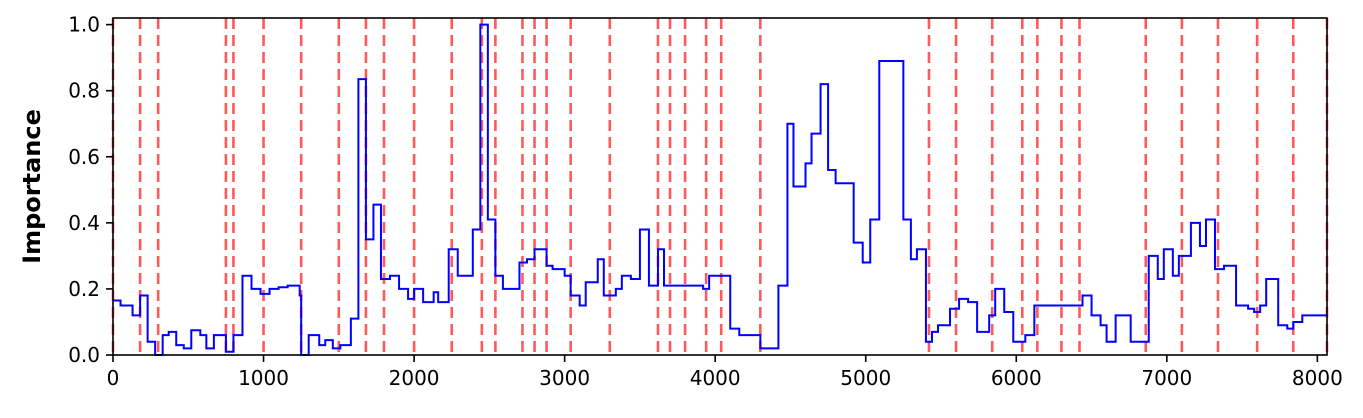  I want to click on x-tick-label: 4000, so click(715, 378).